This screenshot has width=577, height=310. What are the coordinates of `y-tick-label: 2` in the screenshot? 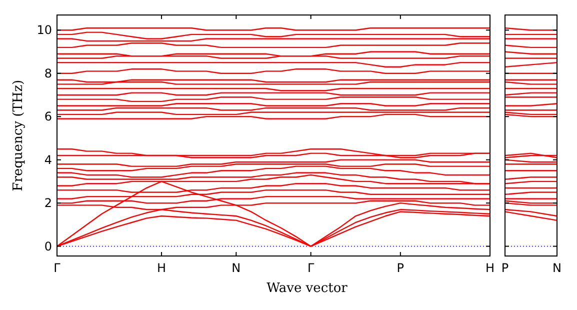 It's located at (48, 203).